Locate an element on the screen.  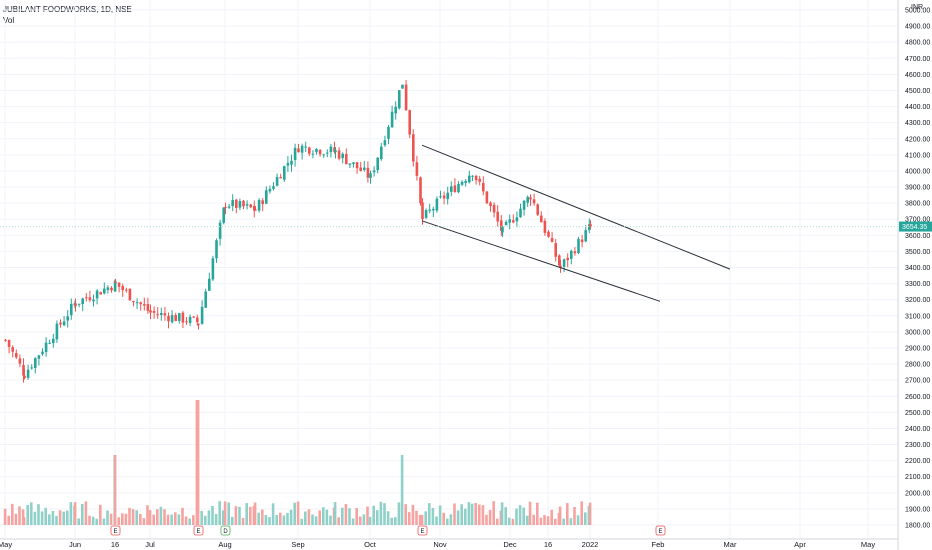
event-marker-label: E is located at coordinates (660, 532).